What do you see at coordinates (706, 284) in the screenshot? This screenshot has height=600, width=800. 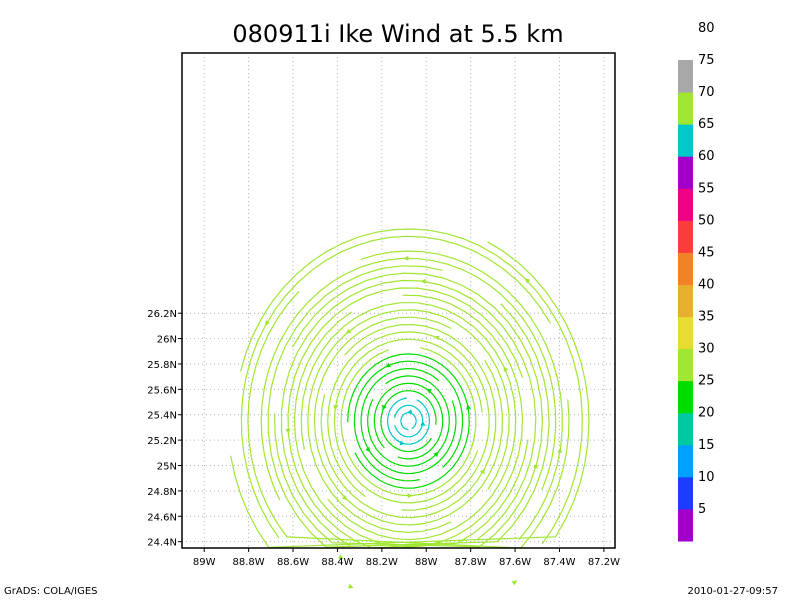 I see `colorbar-label: 40` at bounding box center [706, 284].